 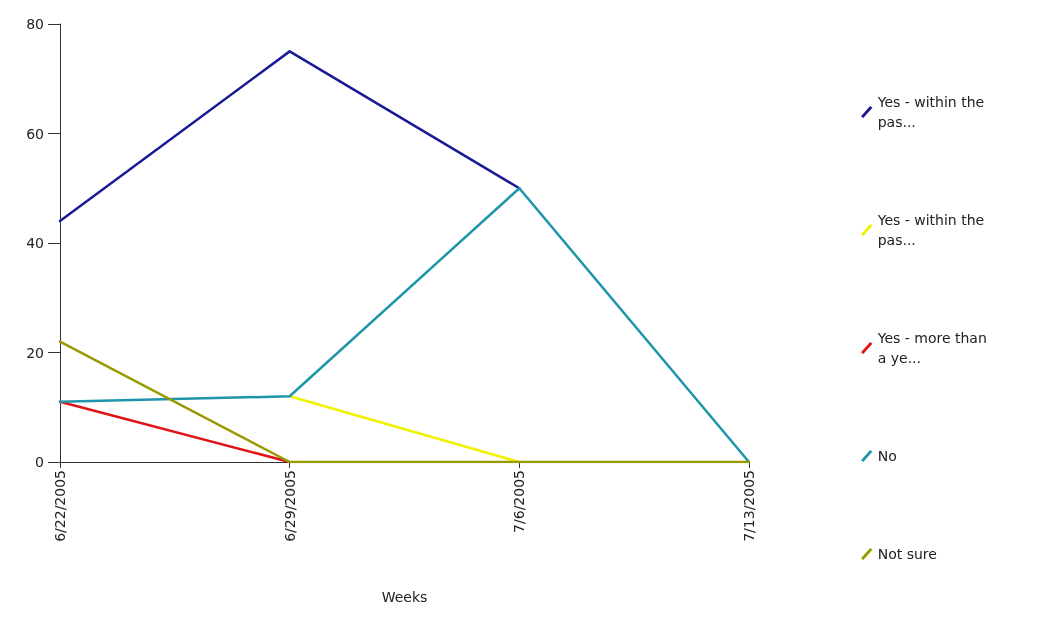 I want to click on x-tick-label: 6/29/2005, so click(x=289, y=506).